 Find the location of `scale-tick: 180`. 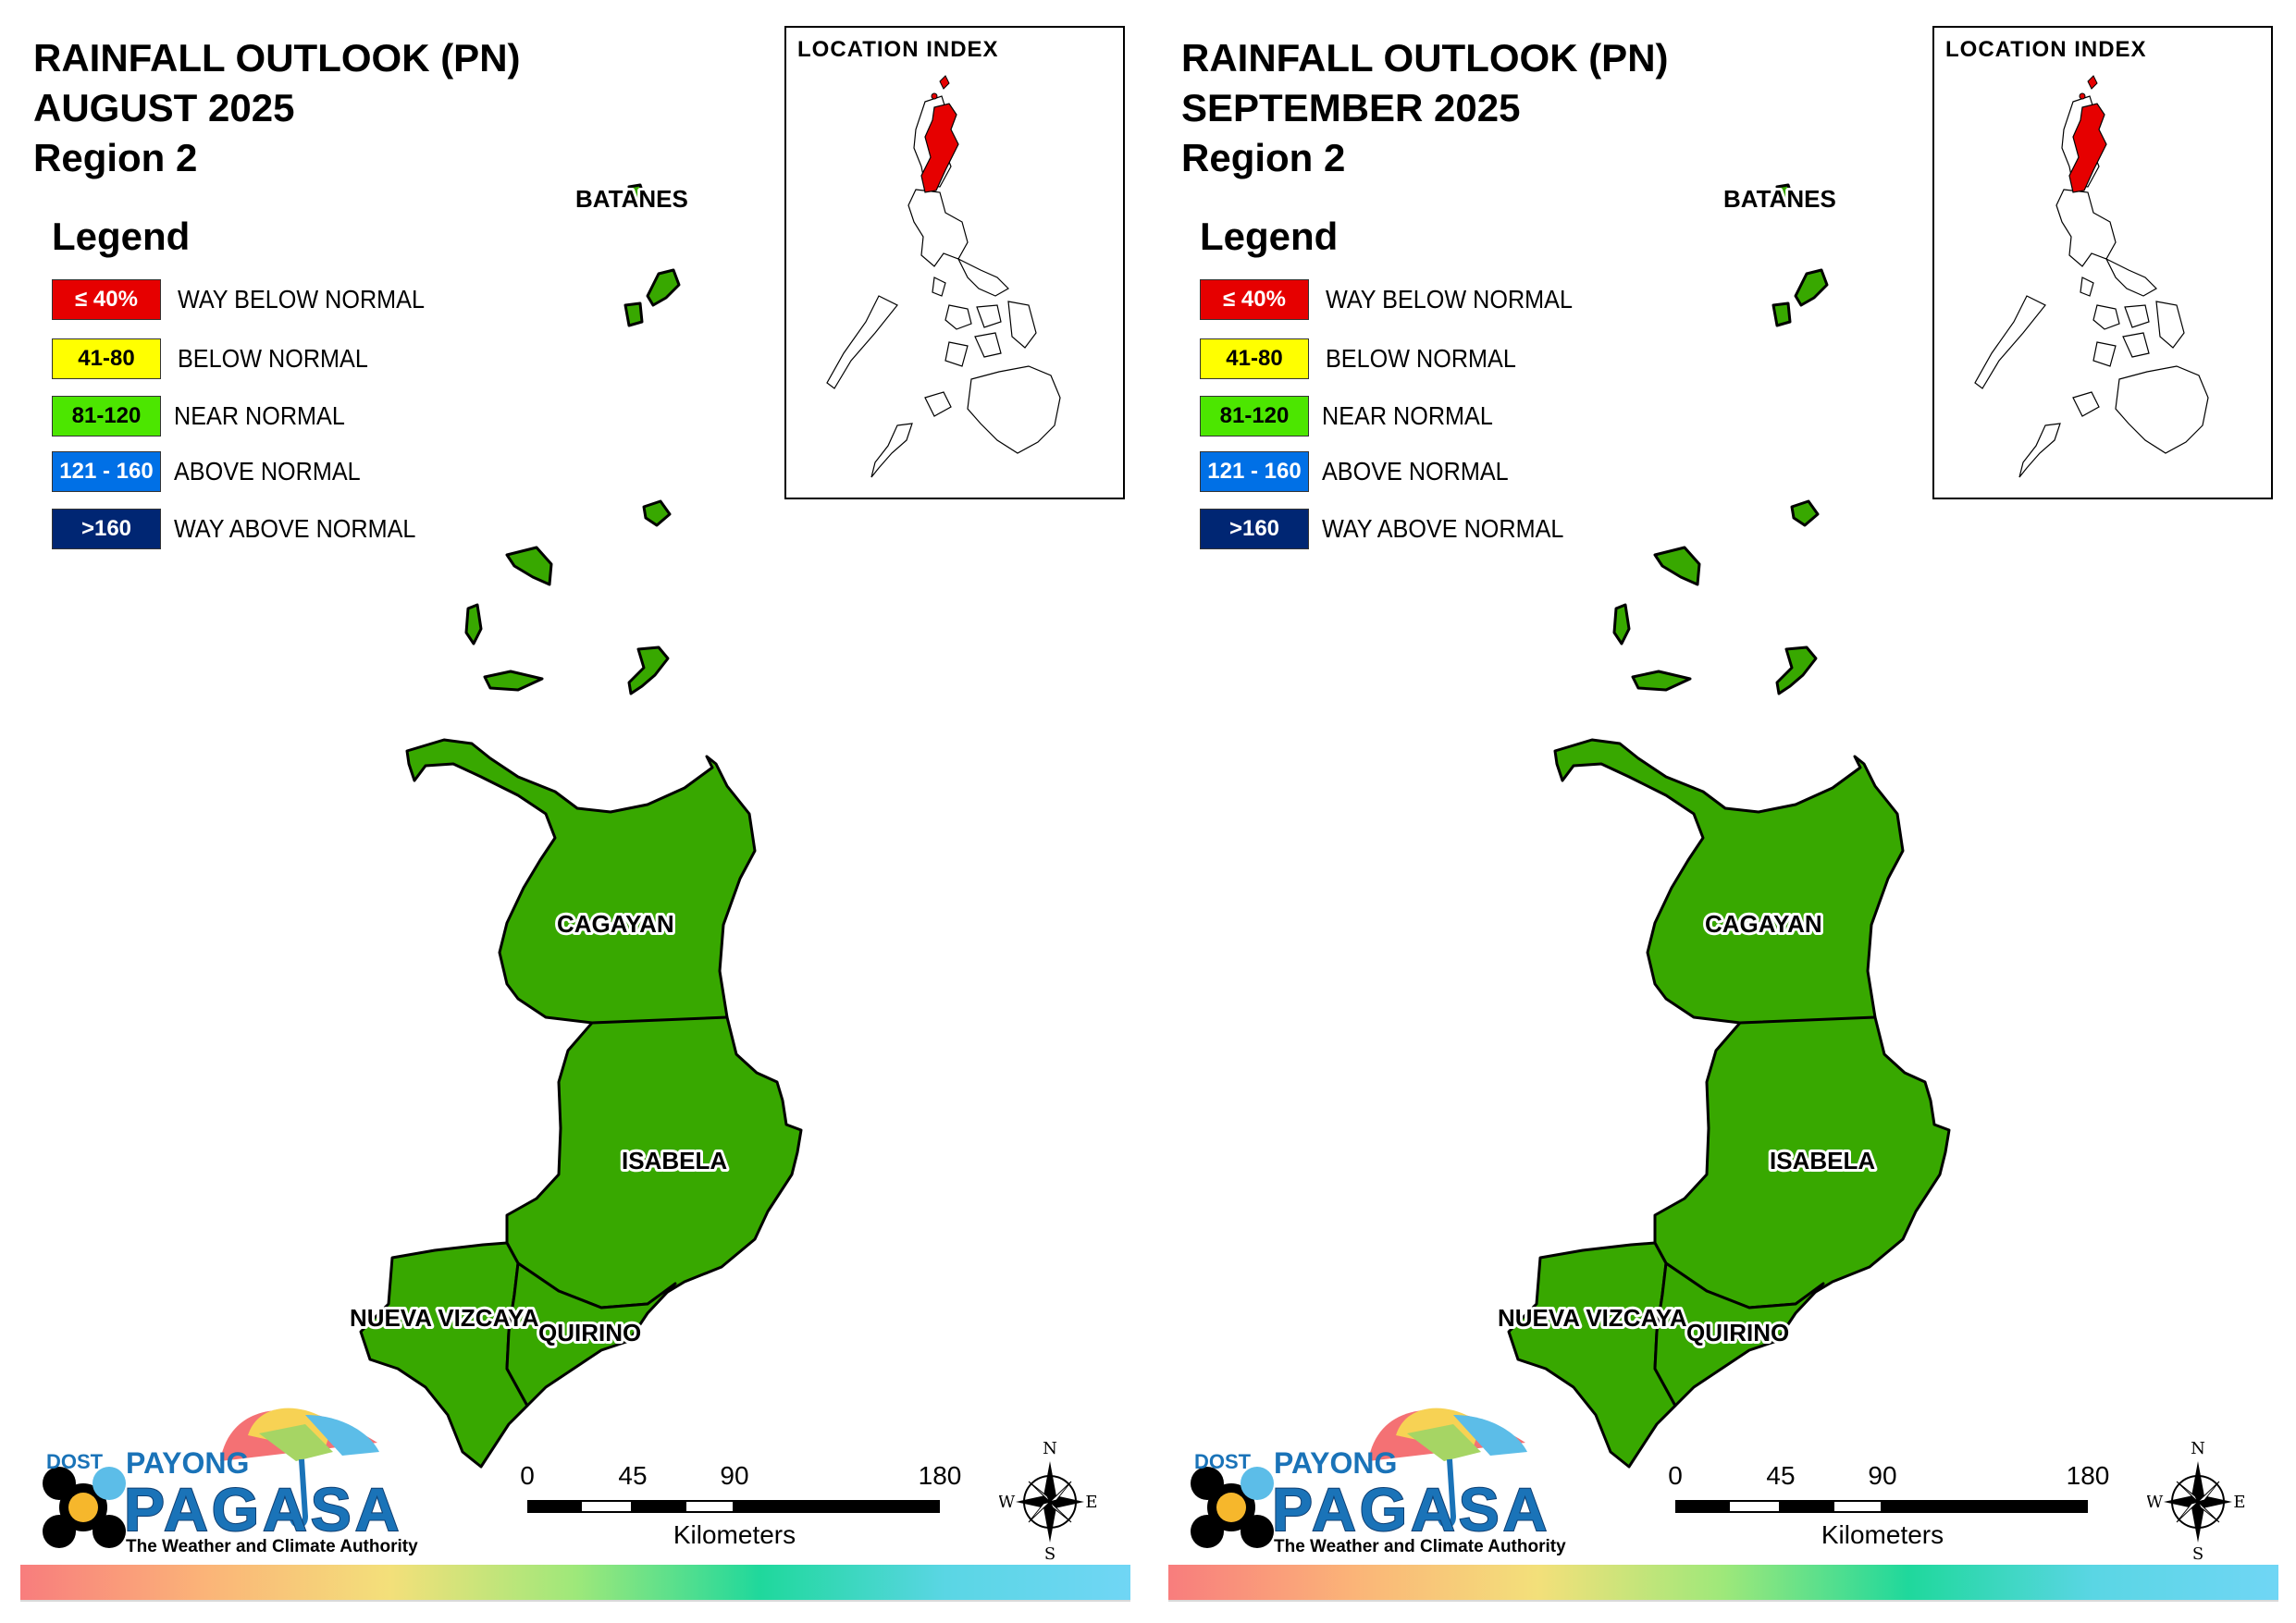

scale-tick: 180 is located at coordinates (940, 1475).